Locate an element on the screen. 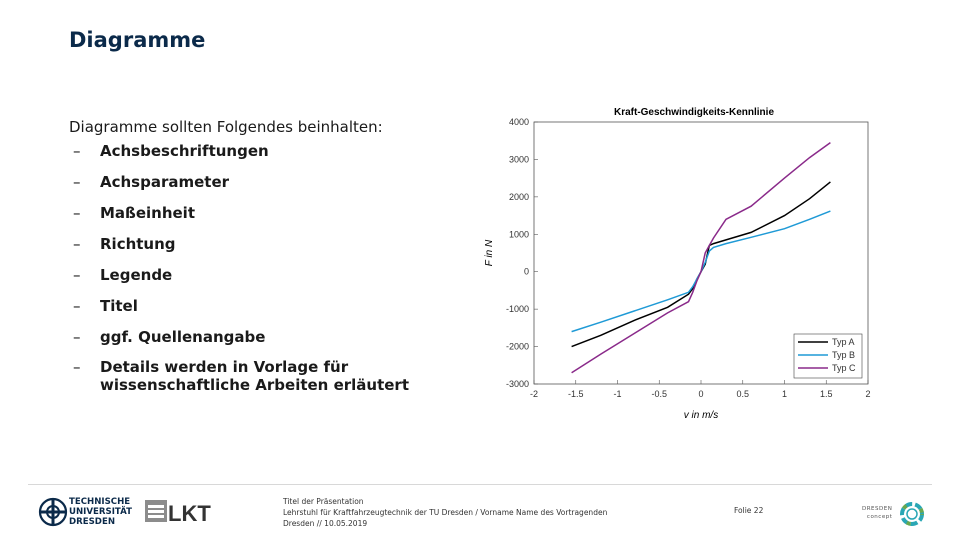 The width and height of the screenshot is (960, 540). tu-dresden-logo-text: TECHNISCHE UNIVERSITÄT DRESDEN is located at coordinates (100, 512).